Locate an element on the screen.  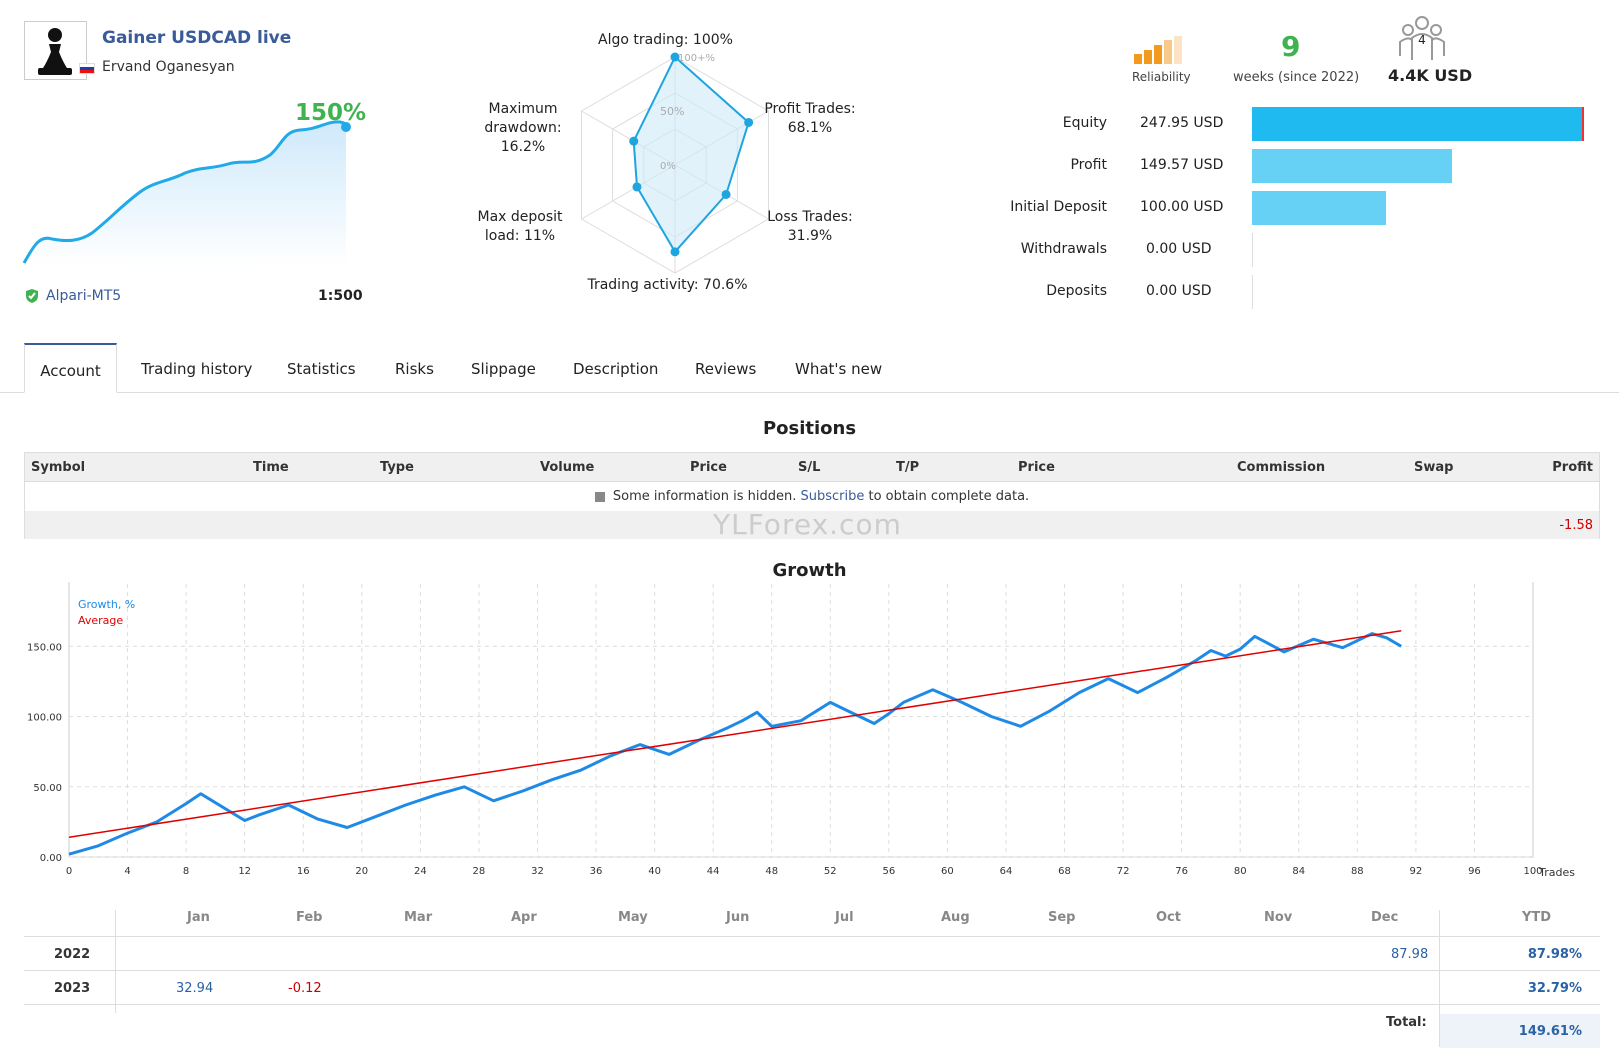
weeks-count: 9 is located at coordinates (1291, 46).